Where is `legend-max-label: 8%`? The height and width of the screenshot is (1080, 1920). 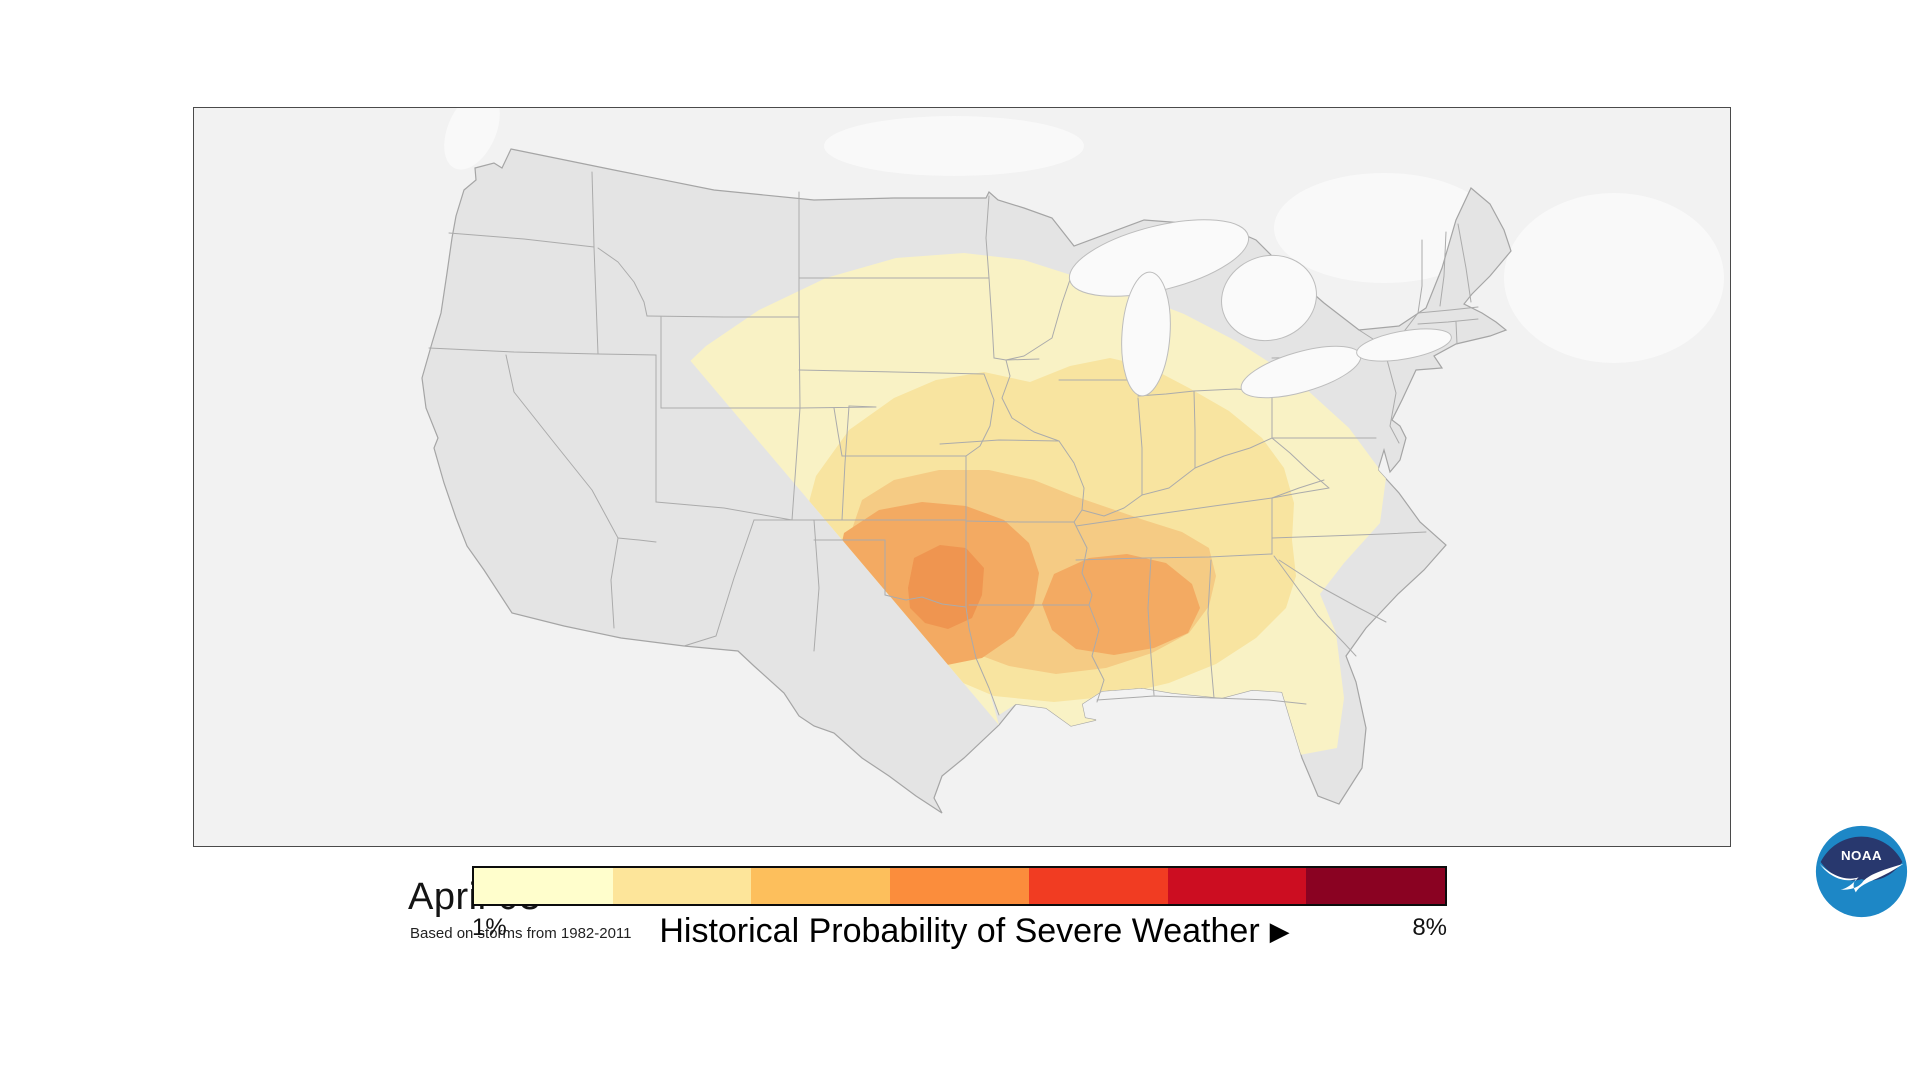 legend-max-label: 8% is located at coordinates (1429, 927).